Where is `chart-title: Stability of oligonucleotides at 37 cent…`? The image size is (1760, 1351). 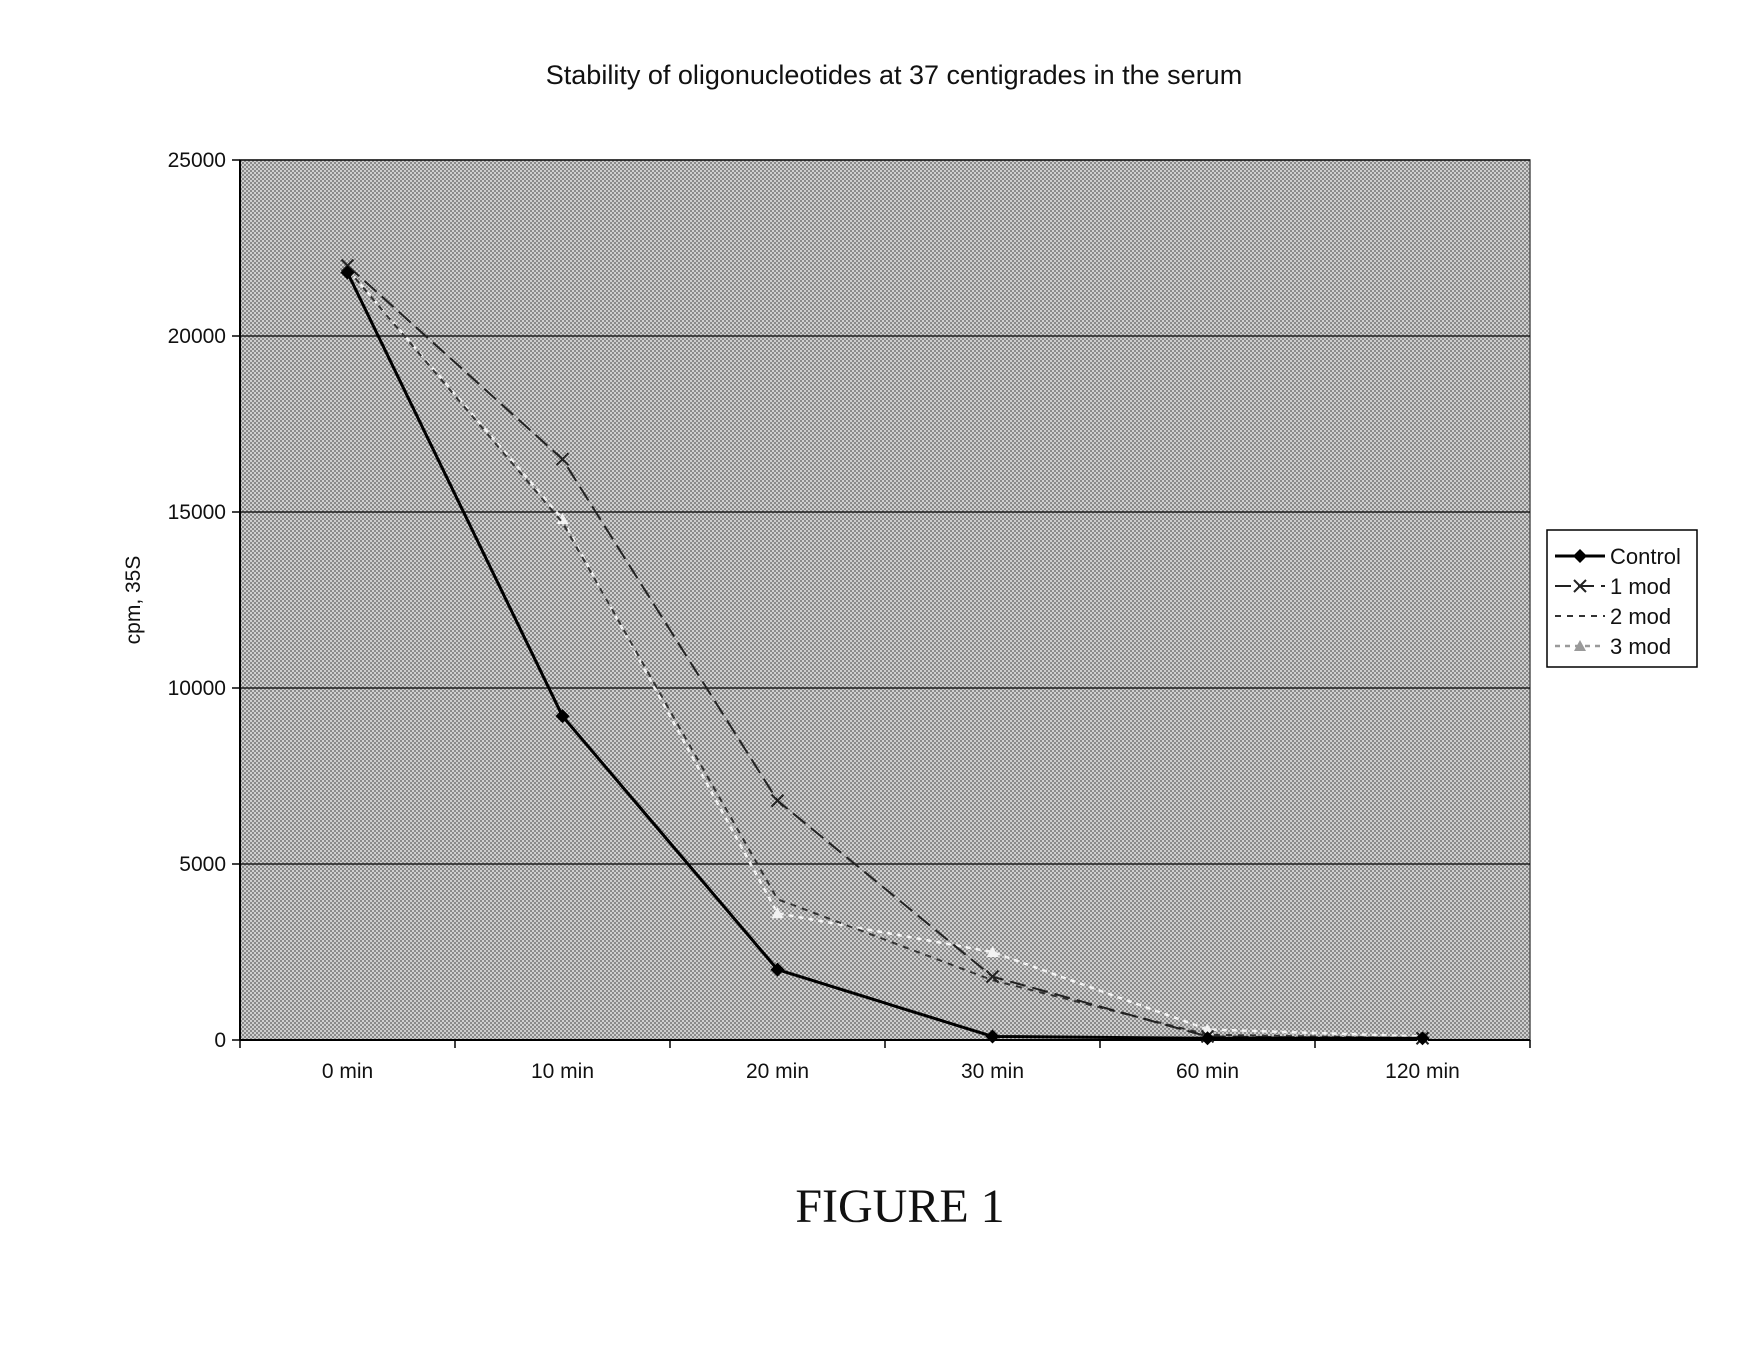 chart-title: Stability of oligonucleotides at 37 cent… is located at coordinates (894, 75).